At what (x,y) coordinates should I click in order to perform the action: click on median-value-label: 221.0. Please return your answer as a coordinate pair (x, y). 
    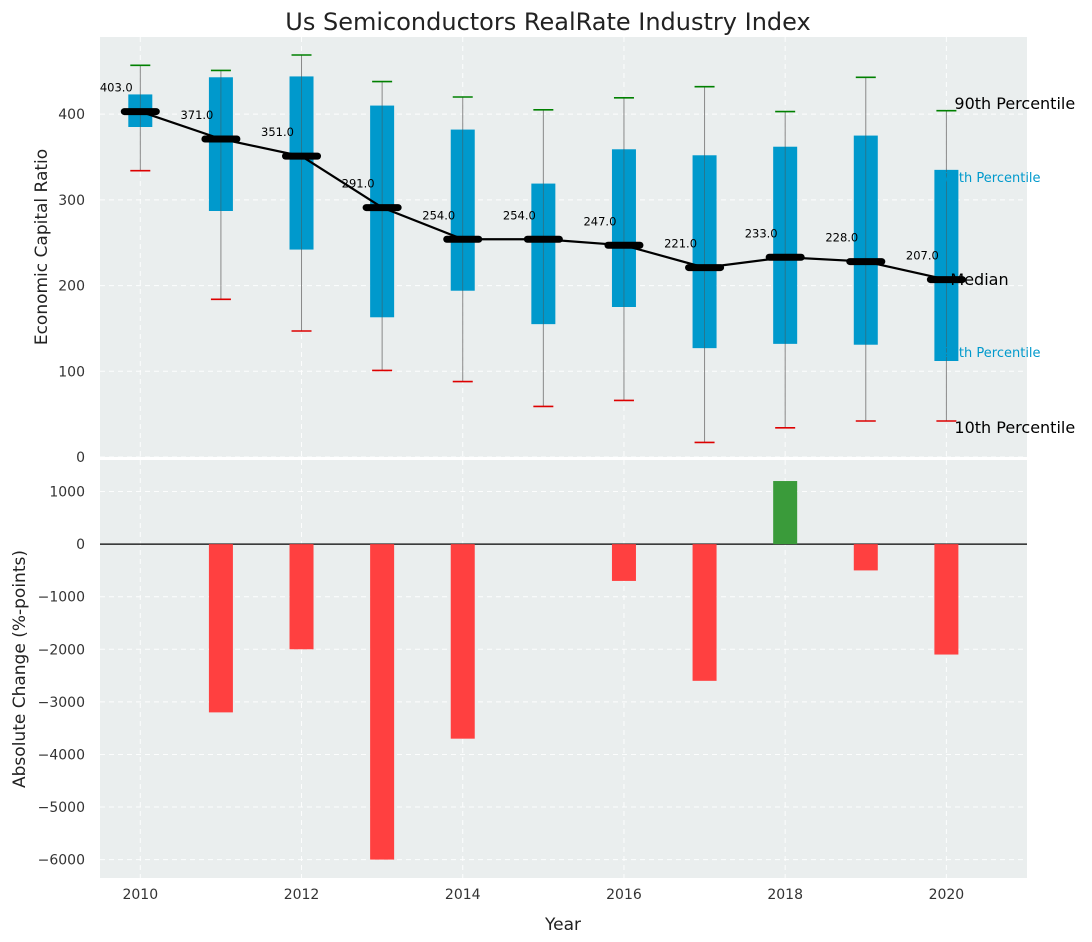
    Looking at the image, I should click on (680, 244).